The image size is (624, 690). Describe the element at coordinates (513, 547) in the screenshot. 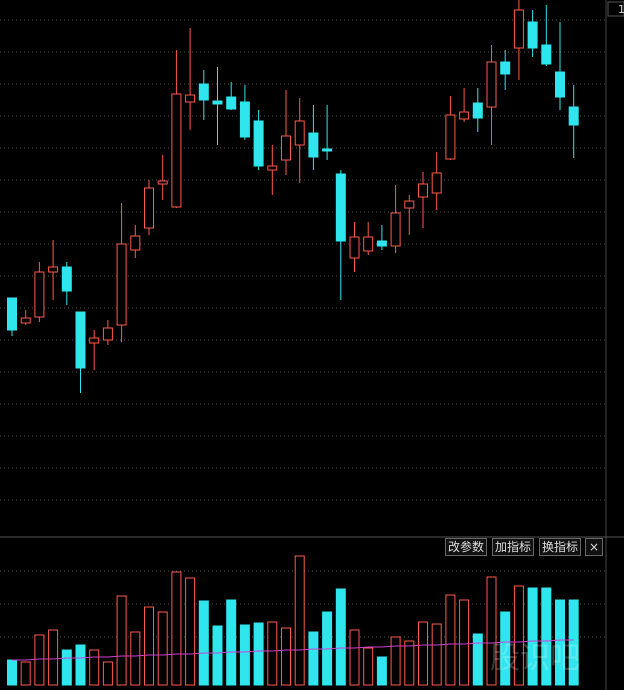

I see `button: 加指标` at that location.